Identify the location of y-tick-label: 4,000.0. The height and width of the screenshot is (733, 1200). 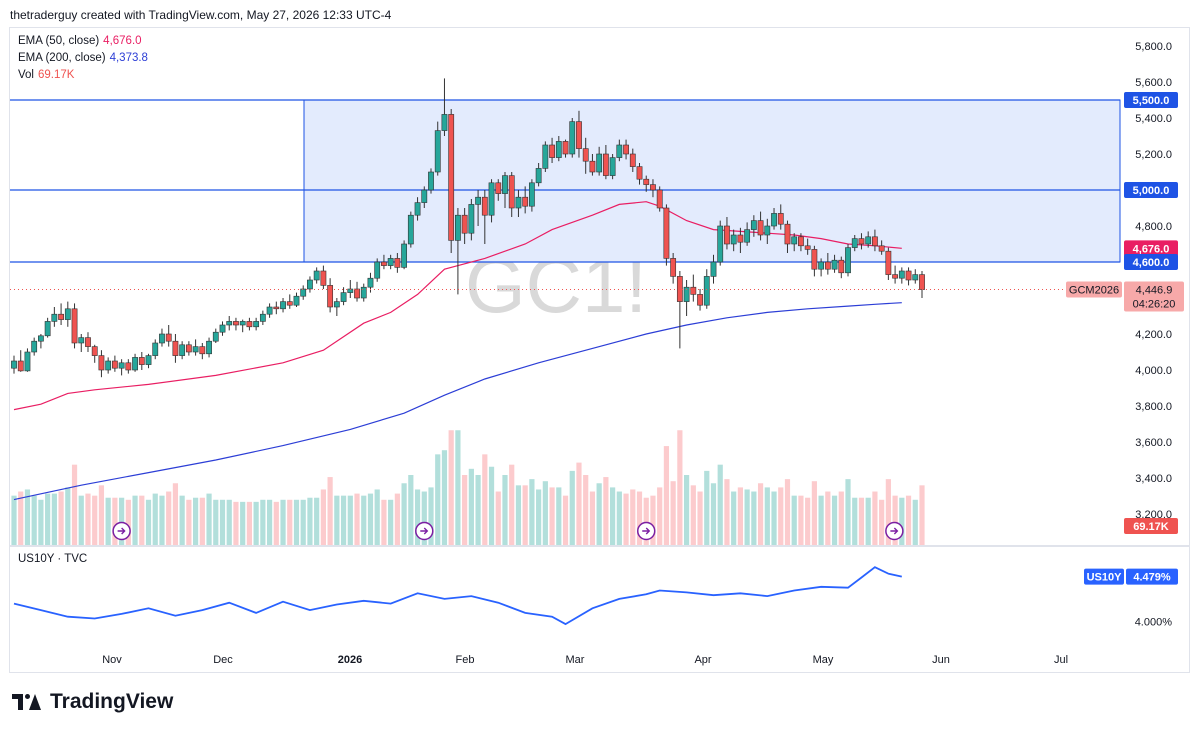
(1153, 371).